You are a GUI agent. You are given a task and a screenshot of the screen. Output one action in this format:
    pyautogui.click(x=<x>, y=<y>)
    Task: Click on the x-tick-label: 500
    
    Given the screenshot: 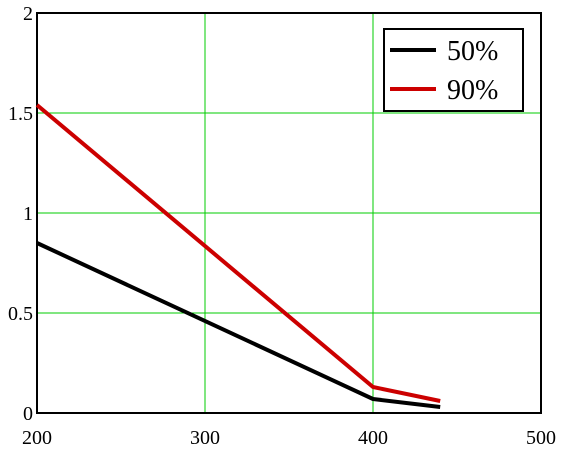 What is the action you would take?
    pyautogui.click(x=541, y=438)
    